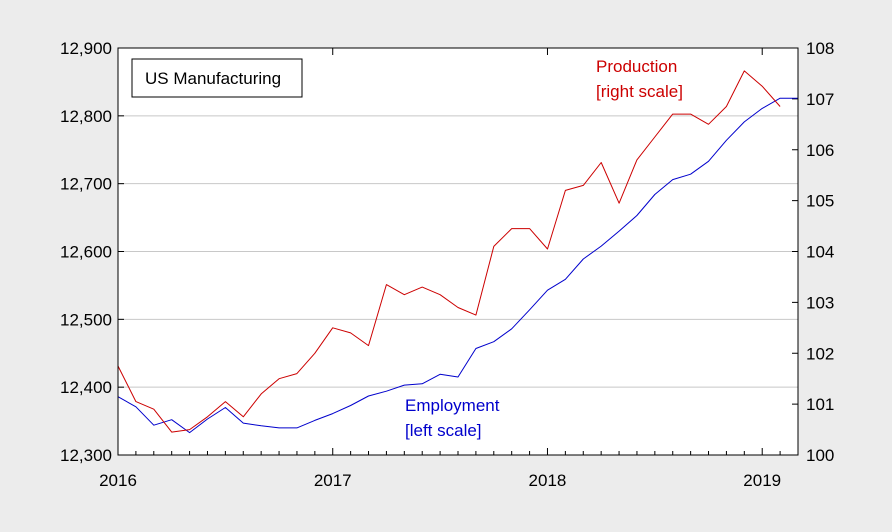 The image size is (892, 532). I want to click on production-label-line2: [right scale], so click(639, 91).